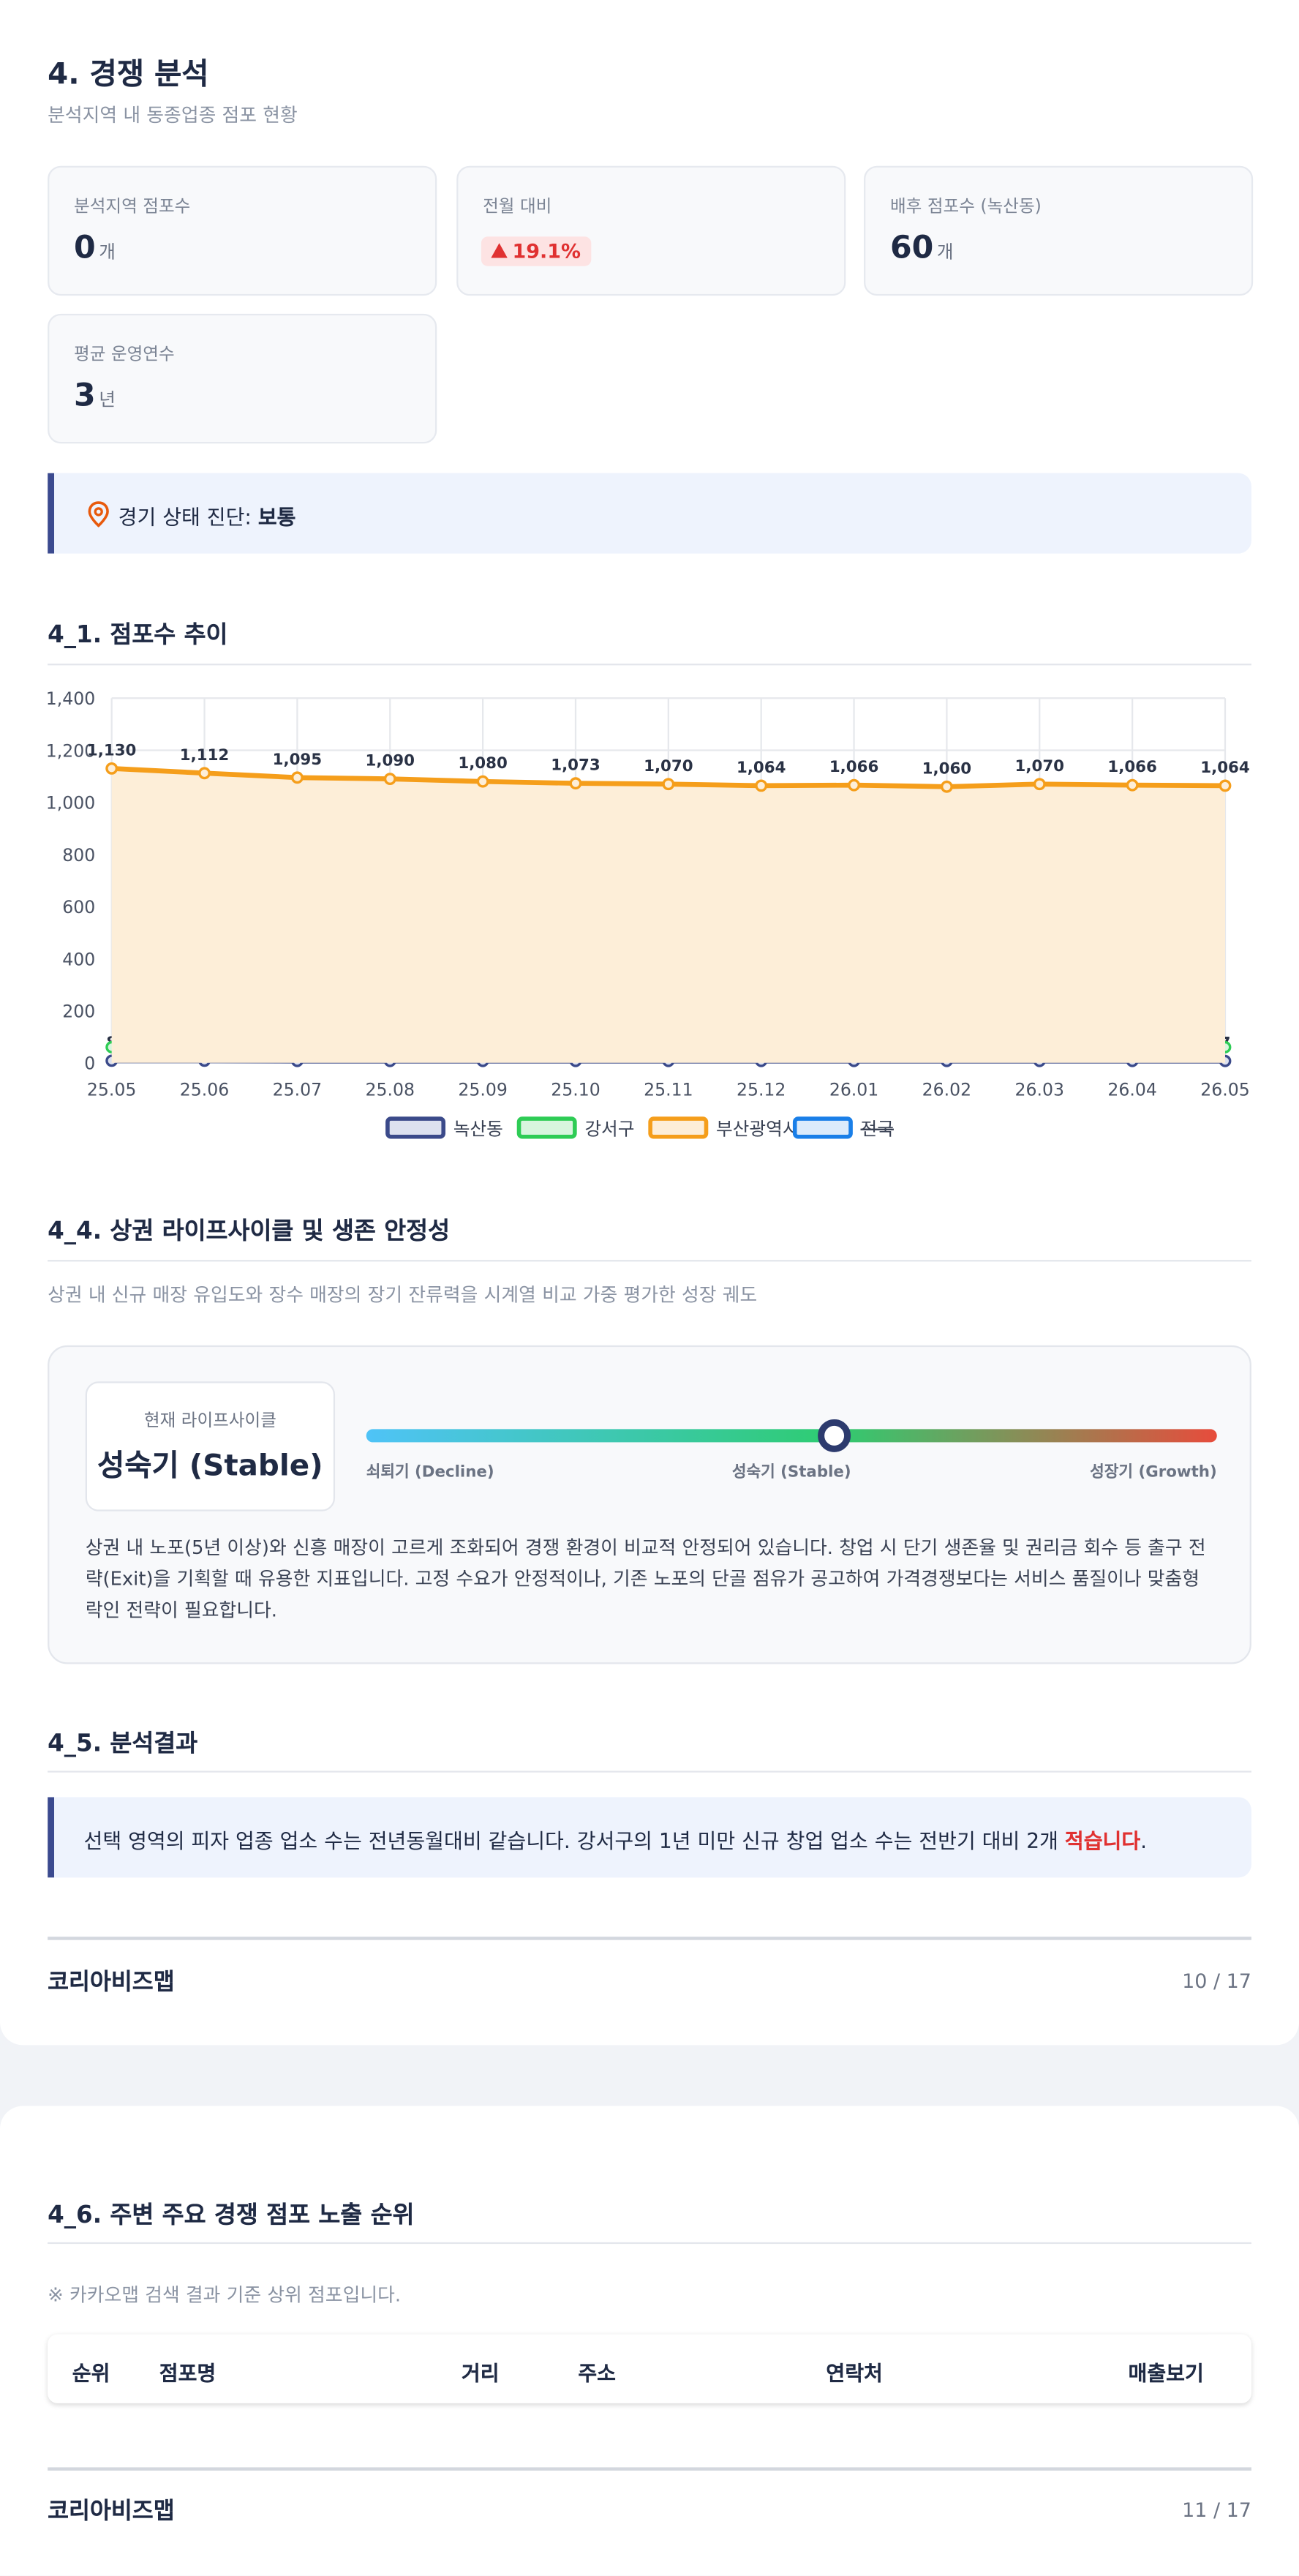 This screenshot has height=2576, width=1299. I want to click on value: 3, so click(85, 396).